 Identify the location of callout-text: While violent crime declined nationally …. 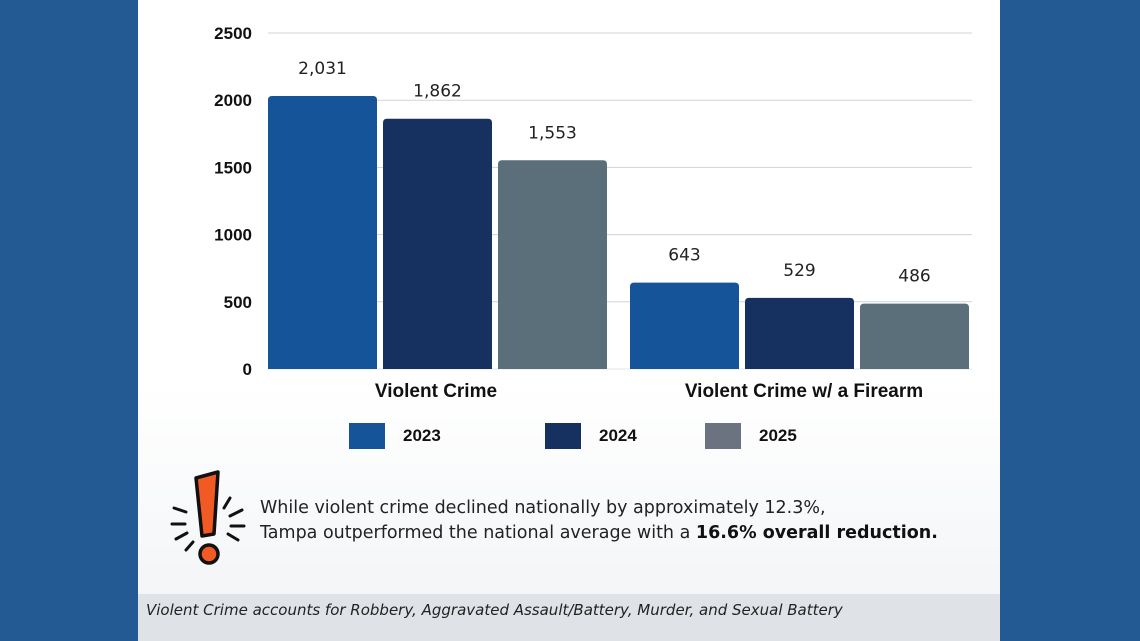
(599, 521).